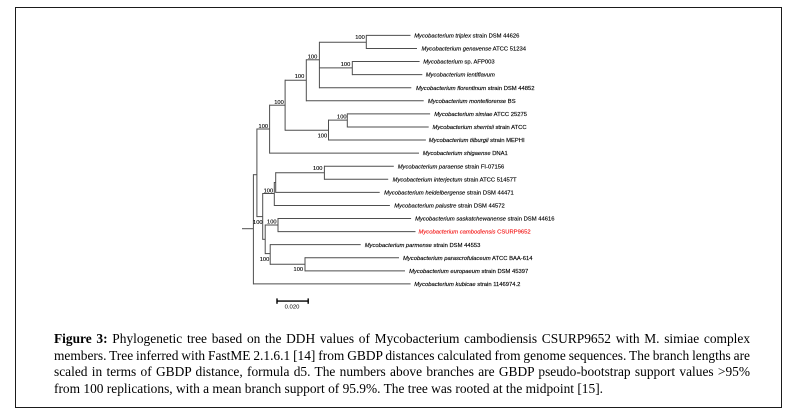  Describe the element at coordinates (480, 115) in the screenshot. I see `svg-text:Mycobacterium simiae ATCC 2527: Mycobacterium simiae ATCC 25275` at that location.